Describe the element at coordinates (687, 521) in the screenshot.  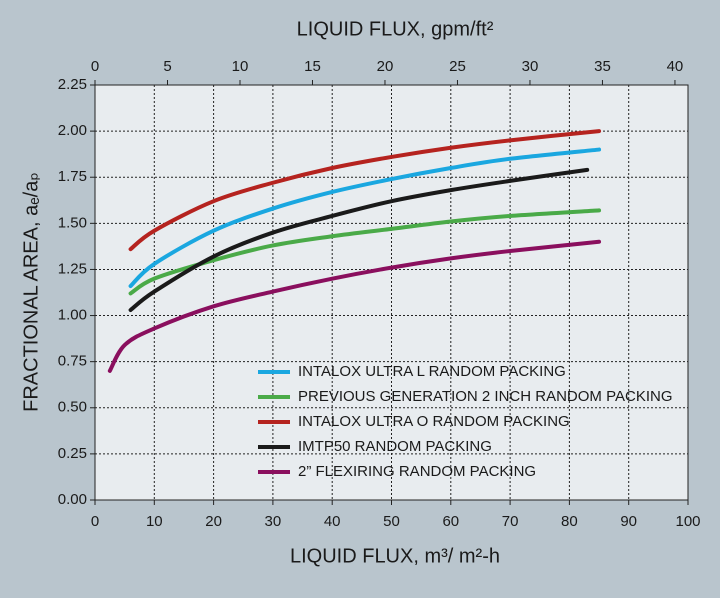
I see `x-tick-label: 100` at that location.